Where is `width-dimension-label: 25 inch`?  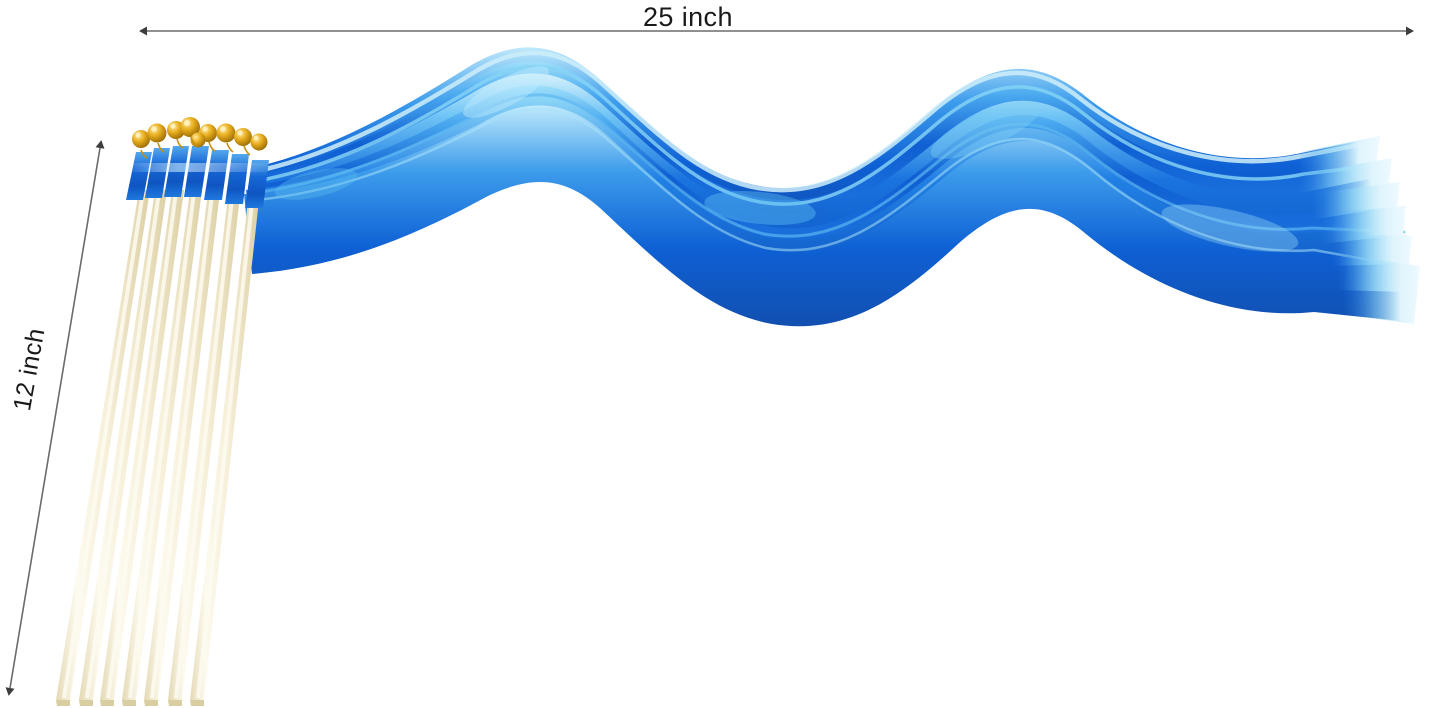 width-dimension-label: 25 inch is located at coordinates (688, 17).